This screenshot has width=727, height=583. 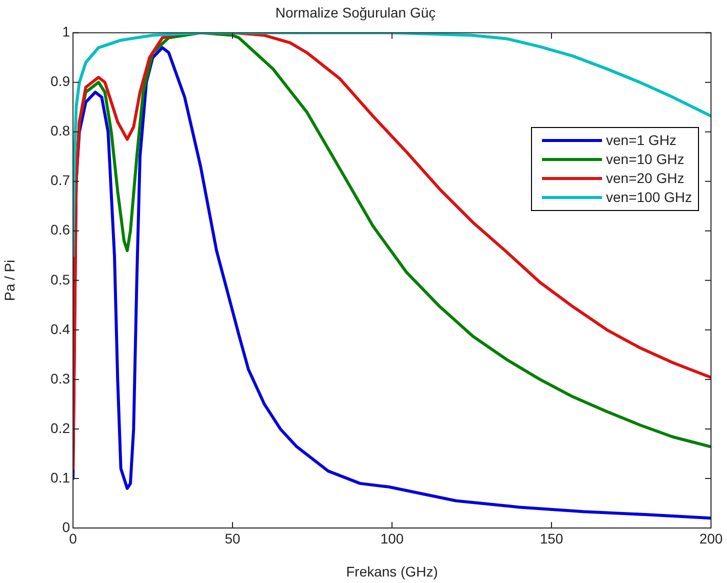 What do you see at coordinates (60, 81) in the screenshot?
I see `y-tick-label: 0.9` at bounding box center [60, 81].